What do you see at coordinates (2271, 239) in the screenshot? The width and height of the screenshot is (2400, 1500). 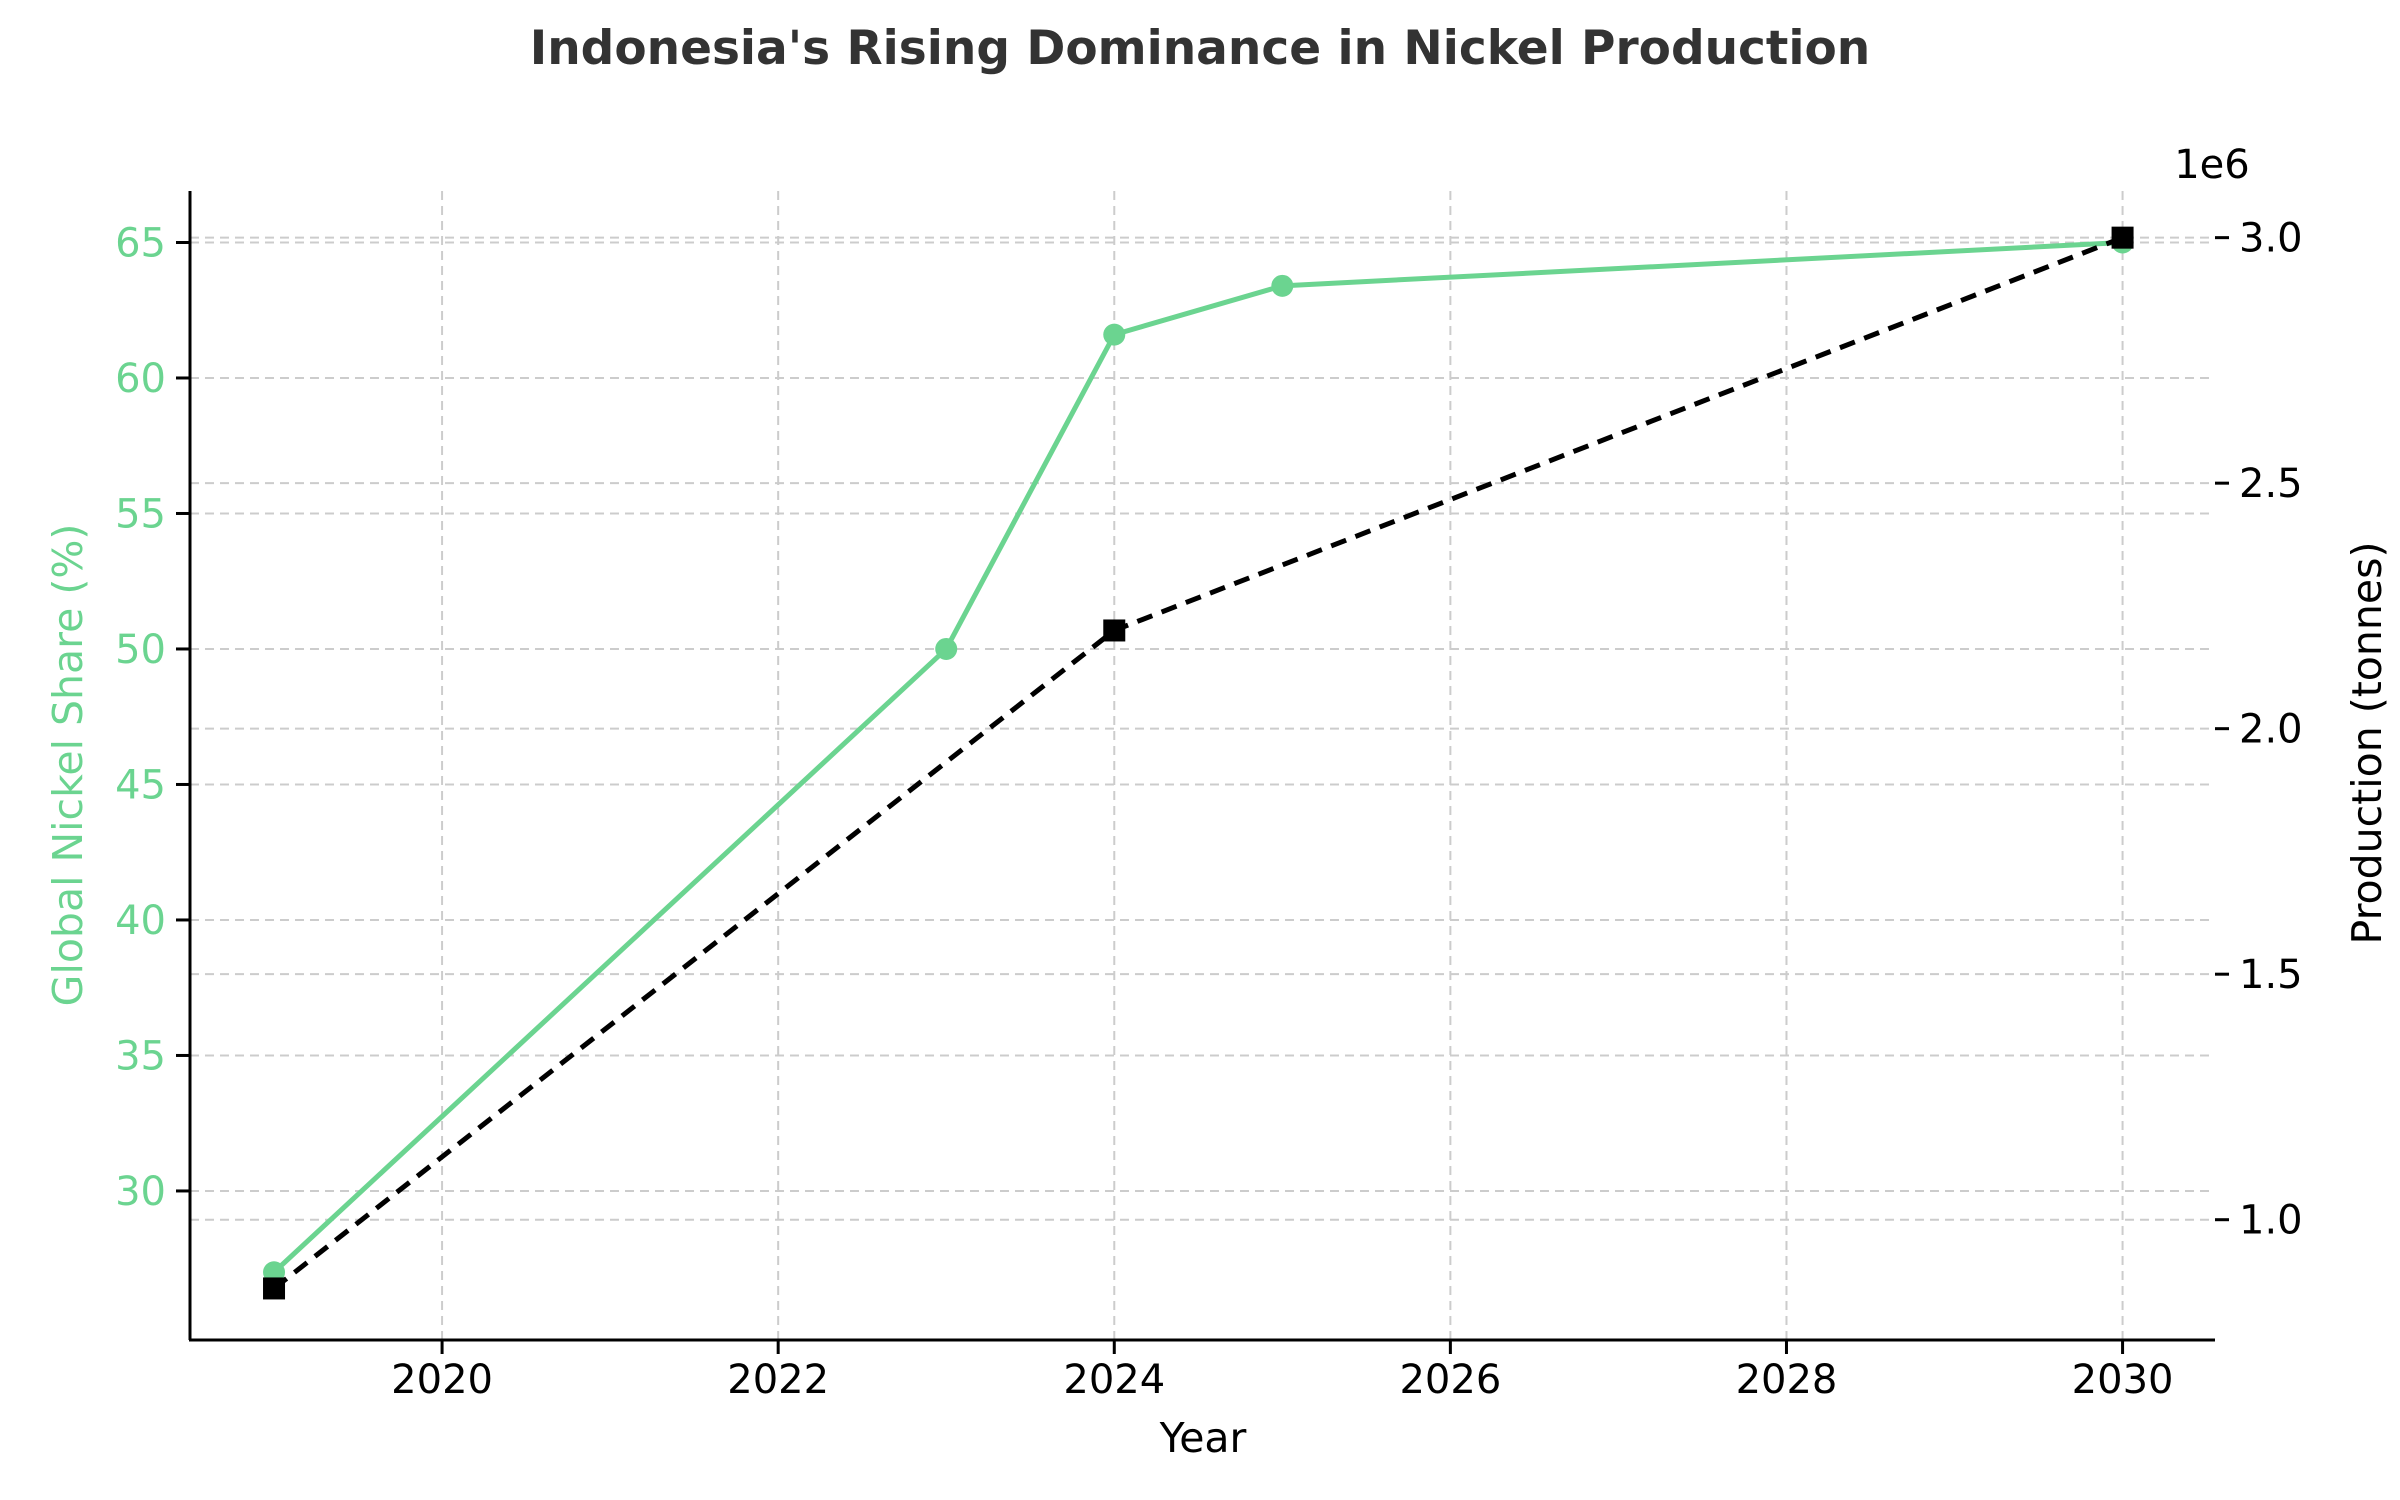 I see `y-right-tick-label: 3.0` at bounding box center [2271, 239].